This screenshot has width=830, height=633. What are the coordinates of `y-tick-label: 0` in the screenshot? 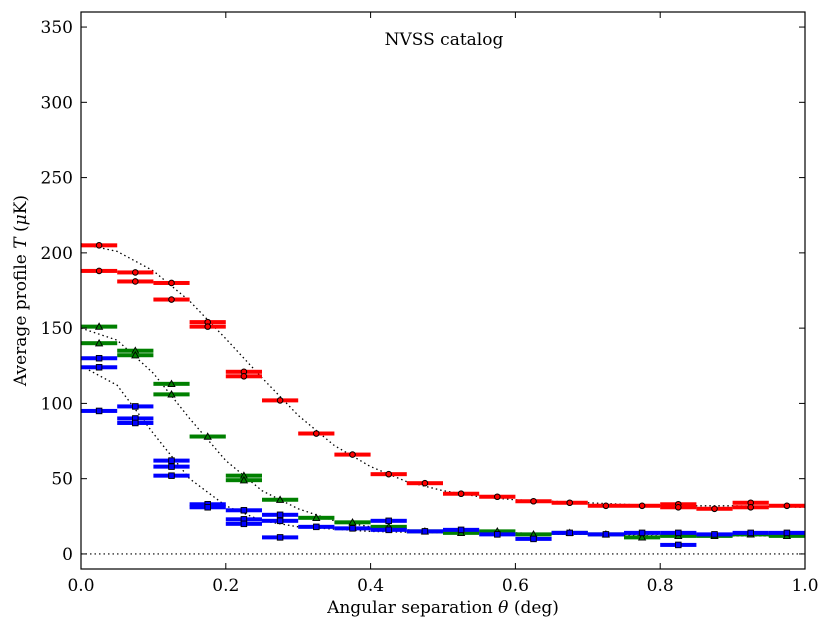 It's located at (67, 555).